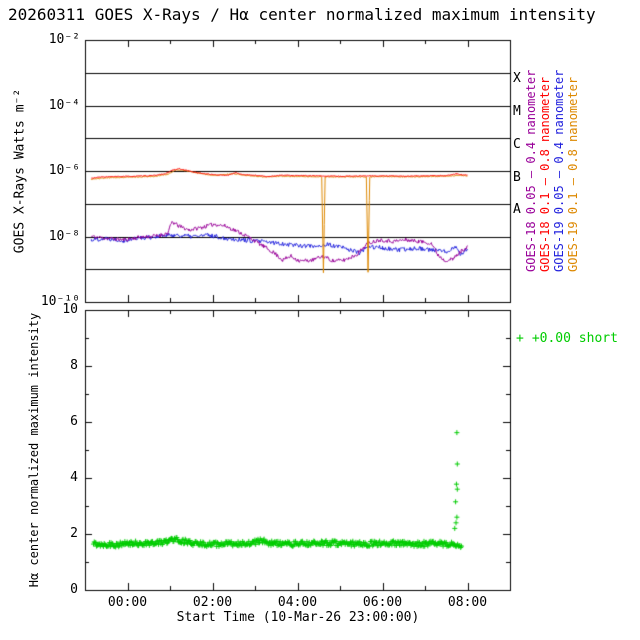 Image resolution: width=640 pixels, height=640 pixels. I want to click on x-tick-label: 06:00, so click(382, 602).